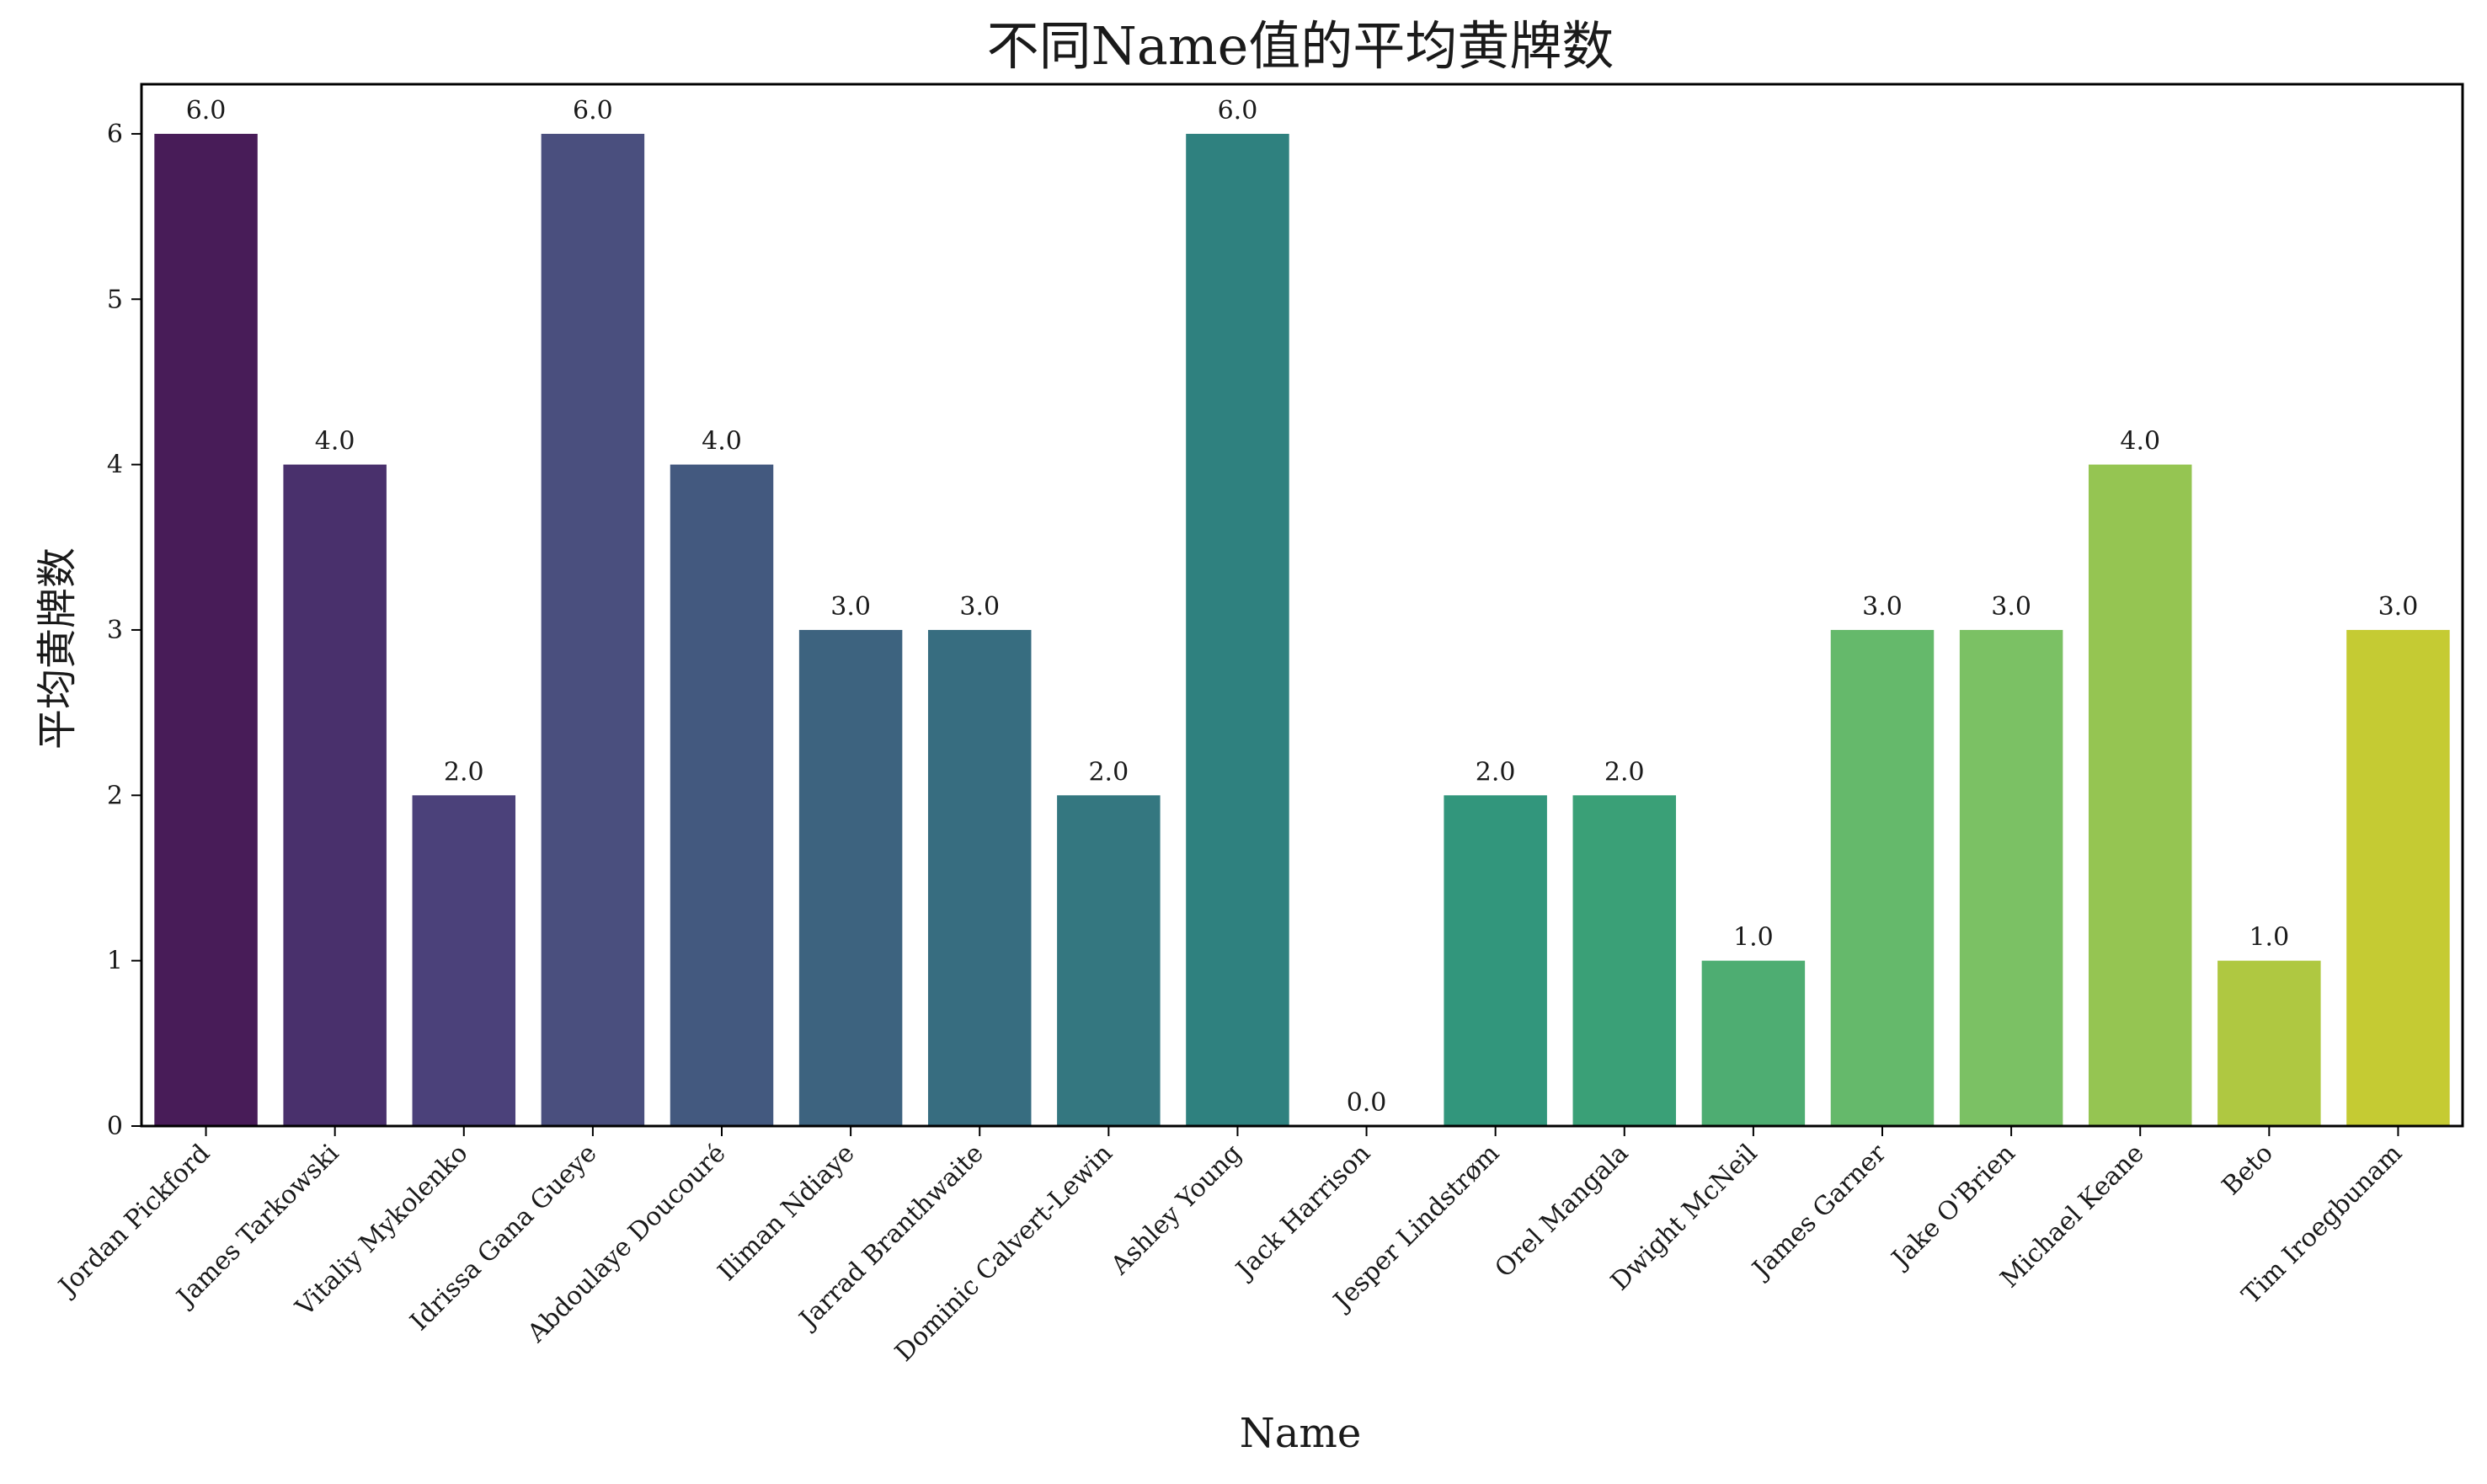  Describe the element at coordinates (57, 649) in the screenshot. I see `y-axis-label: 平均黄牌数` at that location.